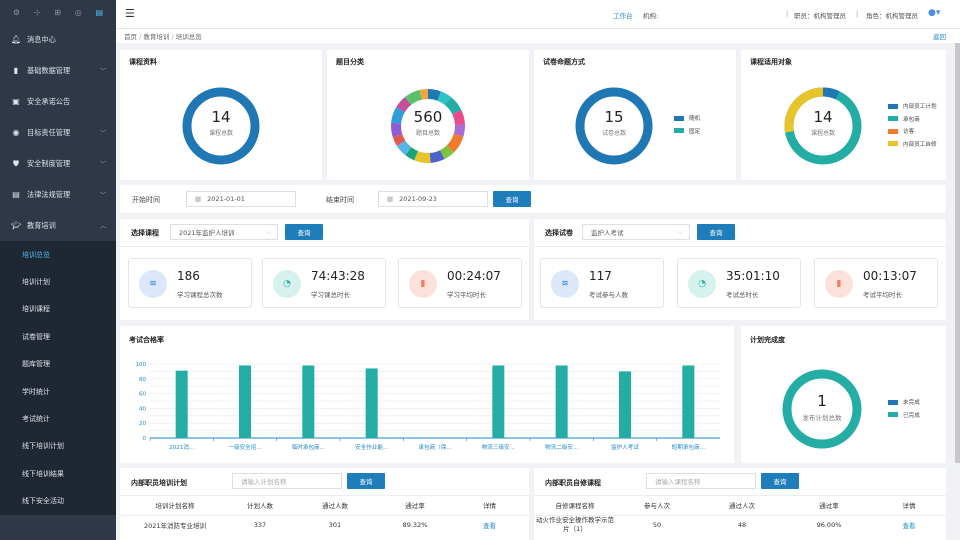 The width and height of the screenshot is (960, 540). I want to click on course-name-input: 请输入课程名称, so click(701, 481).